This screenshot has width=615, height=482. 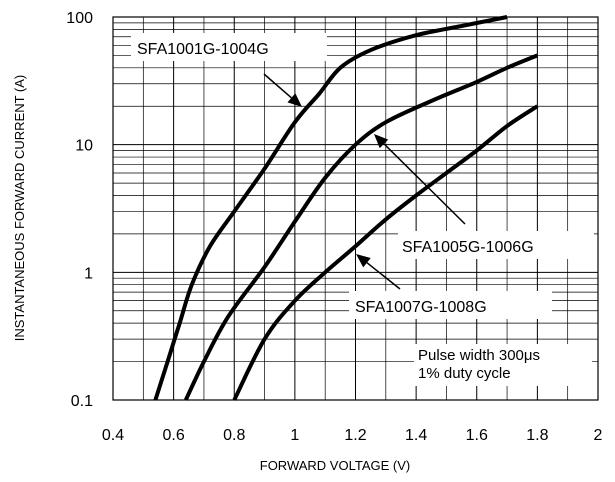 What do you see at coordinates (355, 435) in the screenshot?
I see `x-tick-label: 1.2` at bounding box center [355, 435].